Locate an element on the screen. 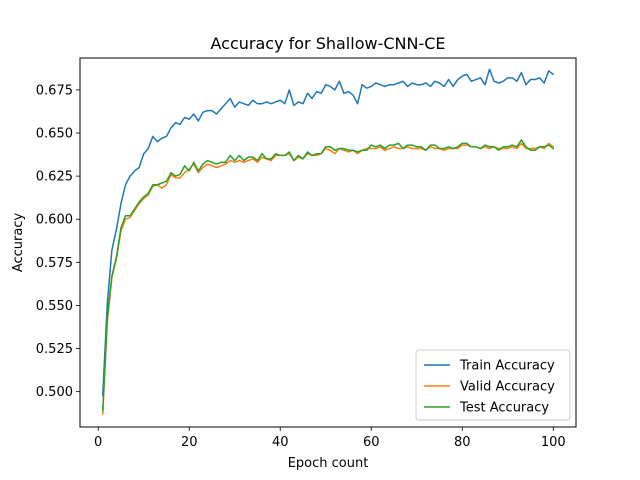  x-axis-label: Epoch count is located at coordinates (328, 463).